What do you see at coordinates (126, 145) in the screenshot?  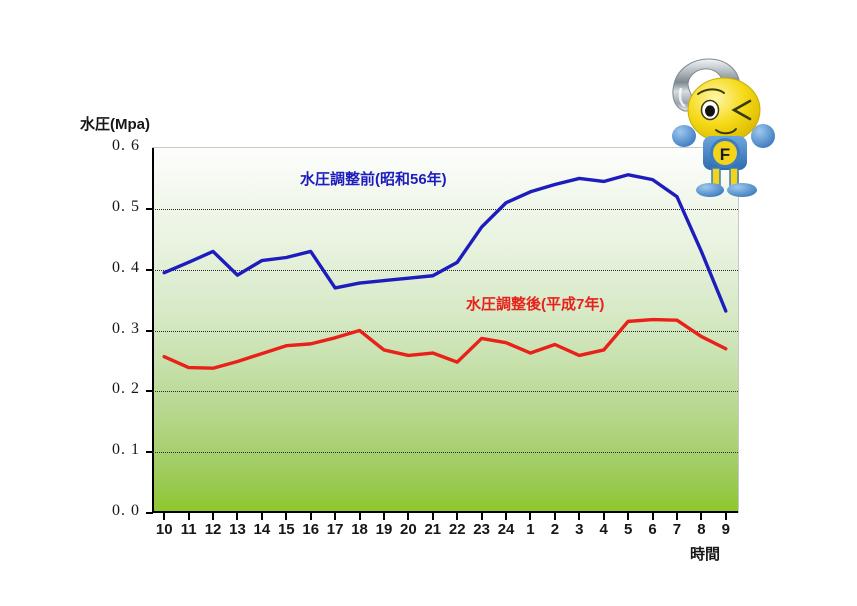 I see `y-tick-label: 0. 6` at bounding box center [126, 145].